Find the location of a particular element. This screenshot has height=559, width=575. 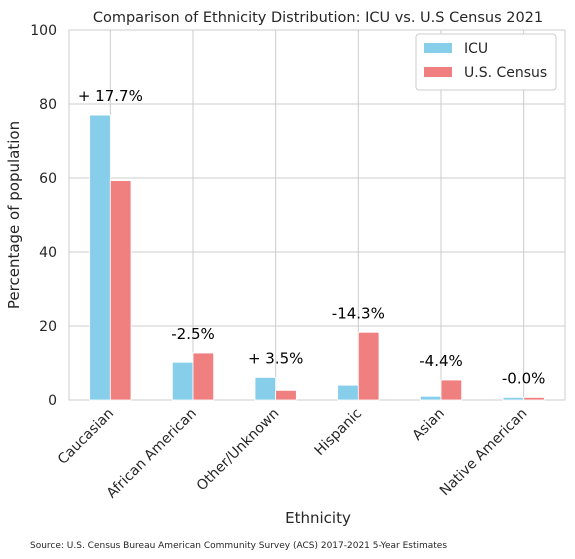

difference-label: -2.5% is located at coordinates (193, 334).